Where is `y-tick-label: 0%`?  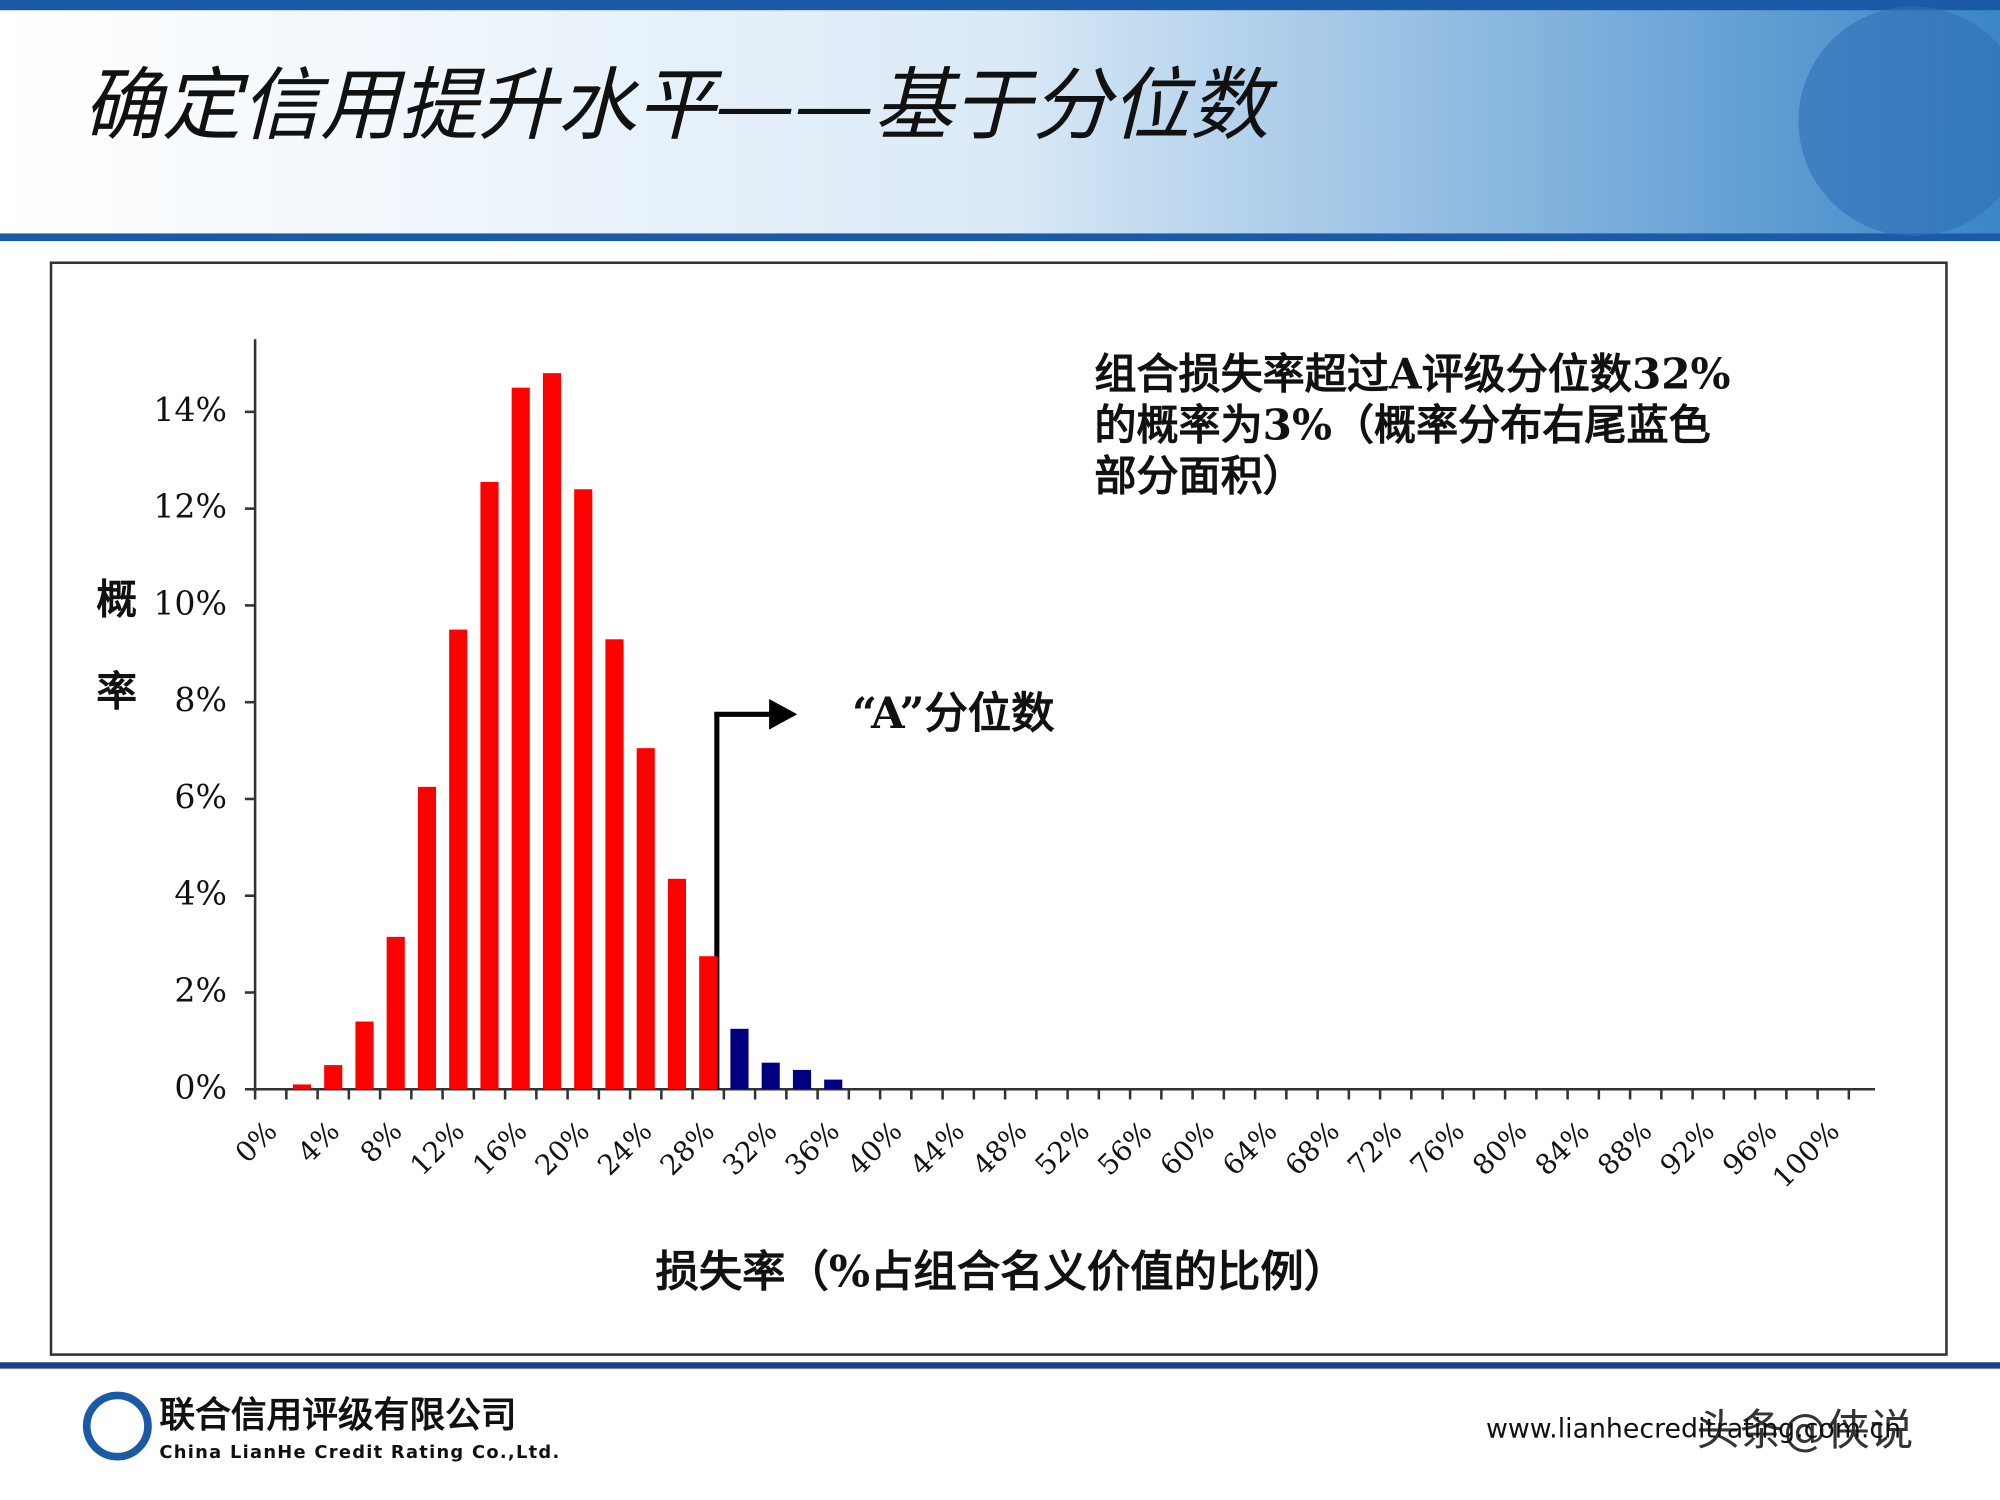 y-tick-label: 0% is located at coordinates (200, 1086).